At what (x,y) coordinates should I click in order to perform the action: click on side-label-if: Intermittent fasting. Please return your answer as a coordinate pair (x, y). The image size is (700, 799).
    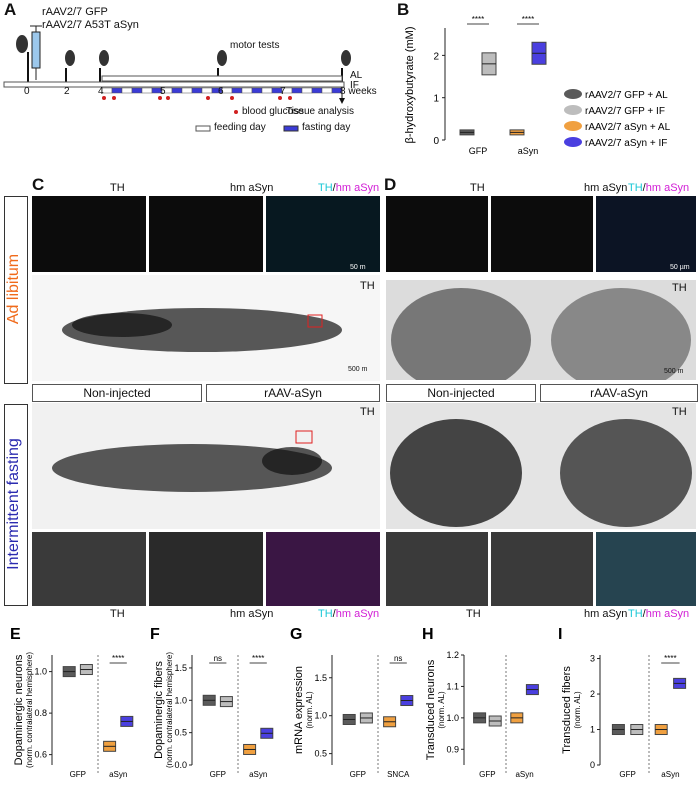
    Looking at the image, I should click on (13, 504).